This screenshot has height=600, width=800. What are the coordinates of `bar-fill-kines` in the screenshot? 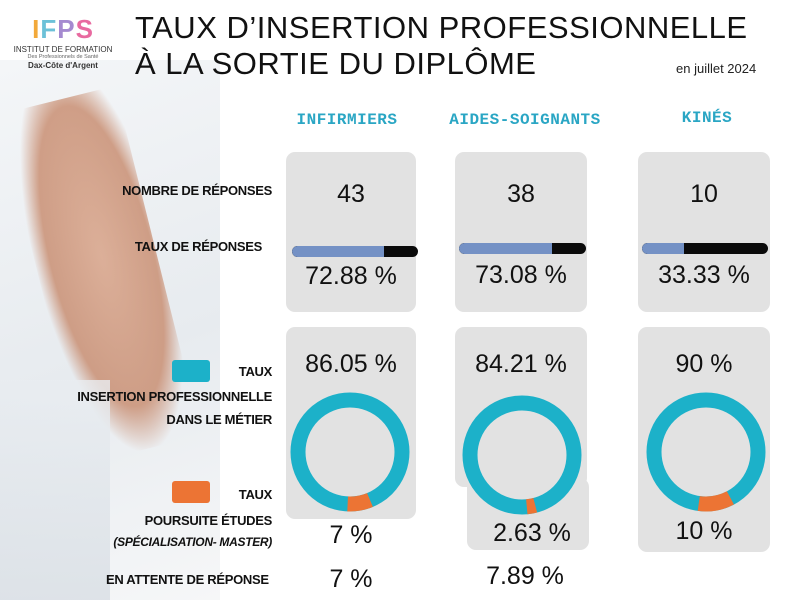 It's located at (663, 248).